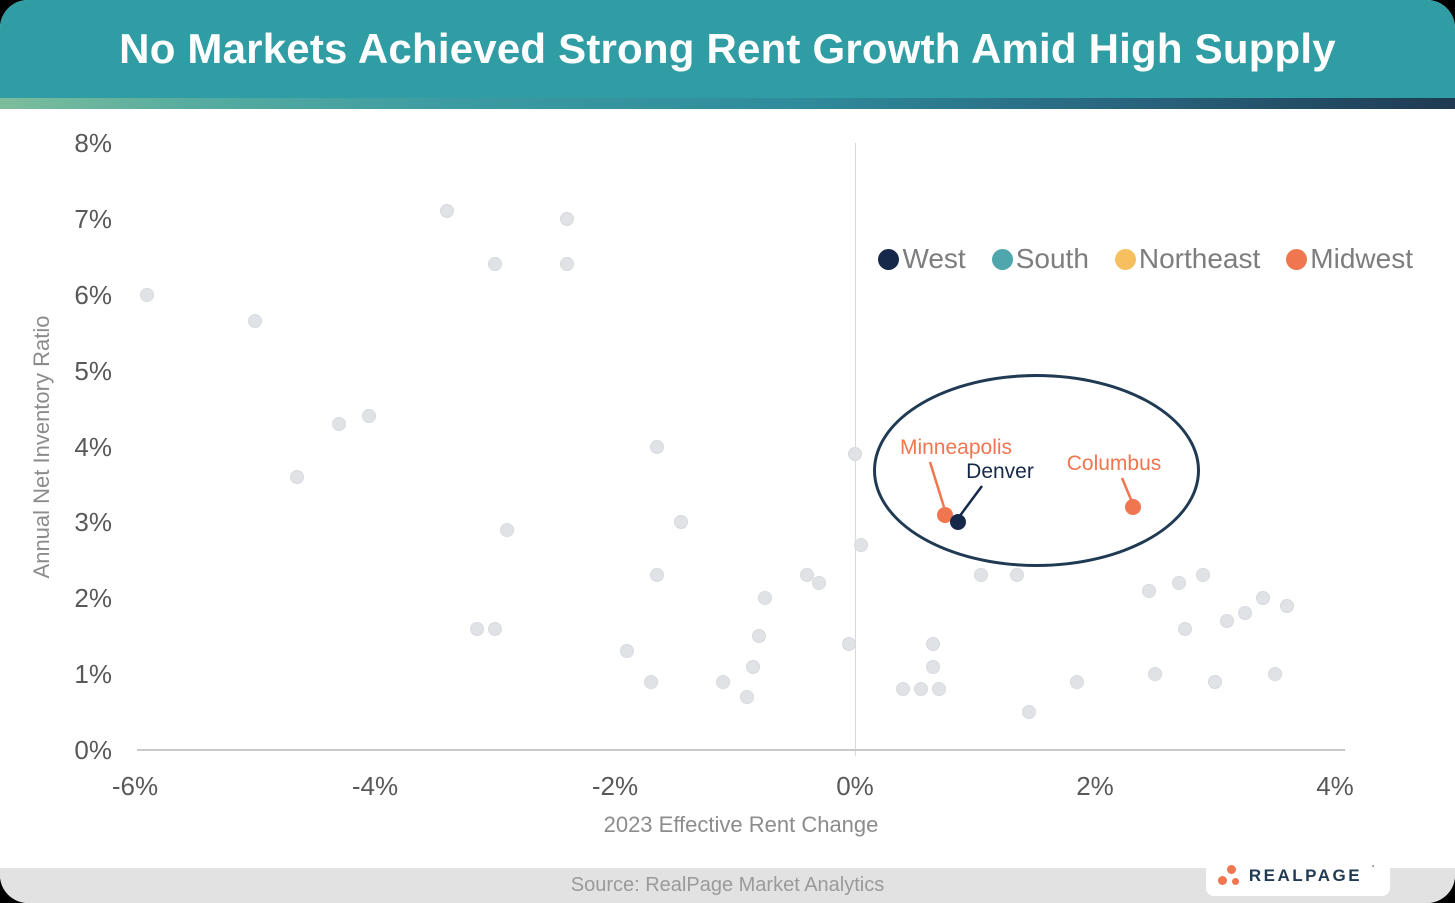 This screenshot has height=903, width=1455. I want to click on highlighted-point-denver, so click(958, 522).